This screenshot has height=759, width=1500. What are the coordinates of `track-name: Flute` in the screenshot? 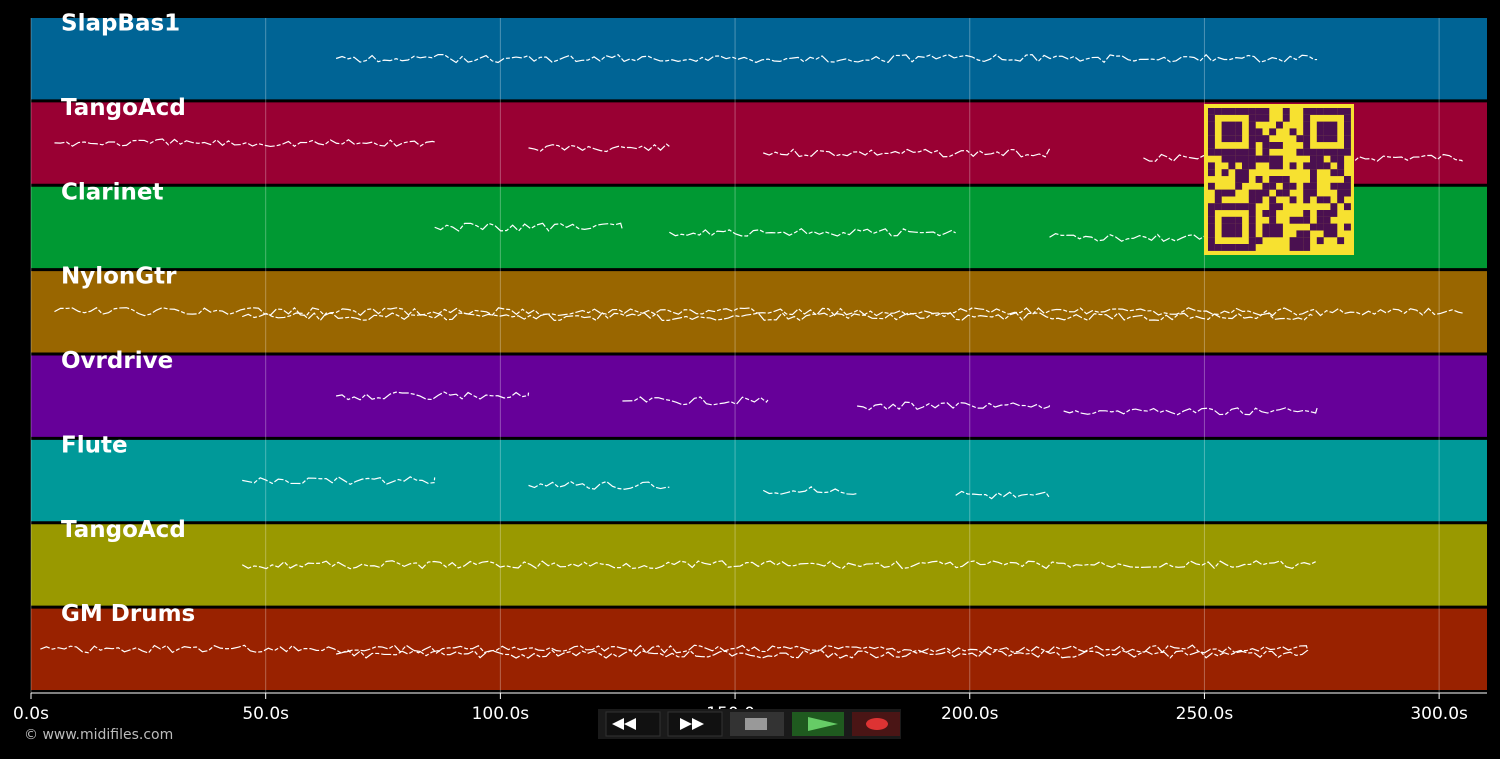 It's located at (94, 445).